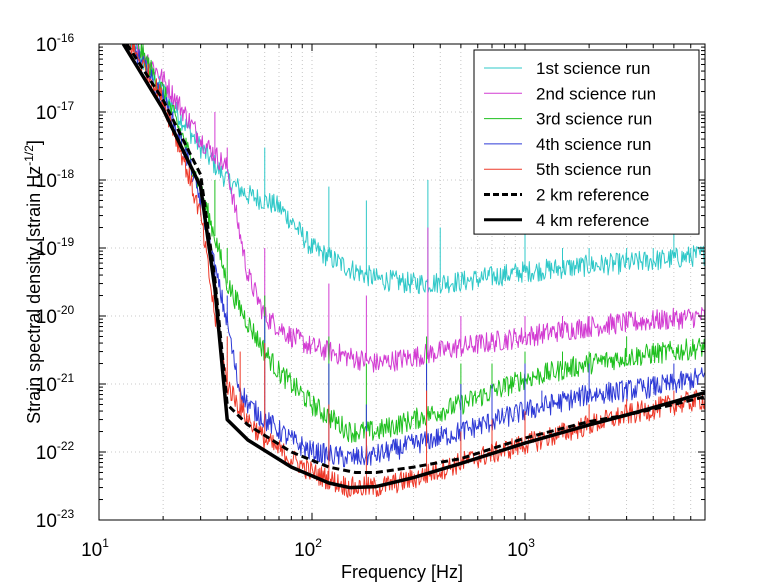  I want to click on x-tick-label: 10³, so click(521, 548).